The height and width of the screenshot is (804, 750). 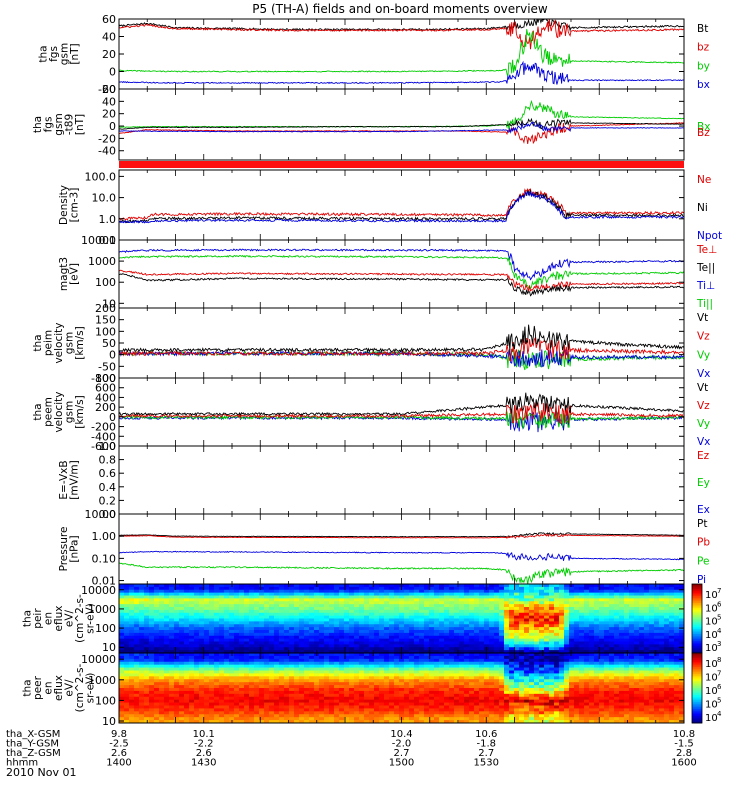 What do you see at coordinates (80, 124) in the screenshot?
I see `y-axis-label-line: [nT]` at bounding box center [80, 124].